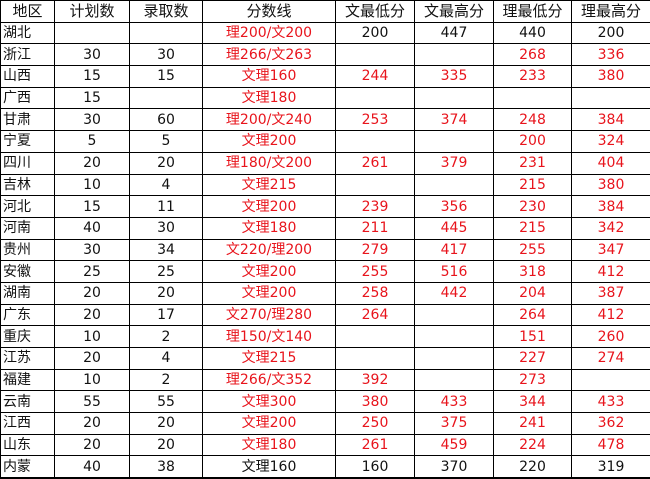 This screenshot has width=650, height=479. Describe the element at coordinates (533, 33) in the screenshot. I see `li-min-cell: 440` at that location.